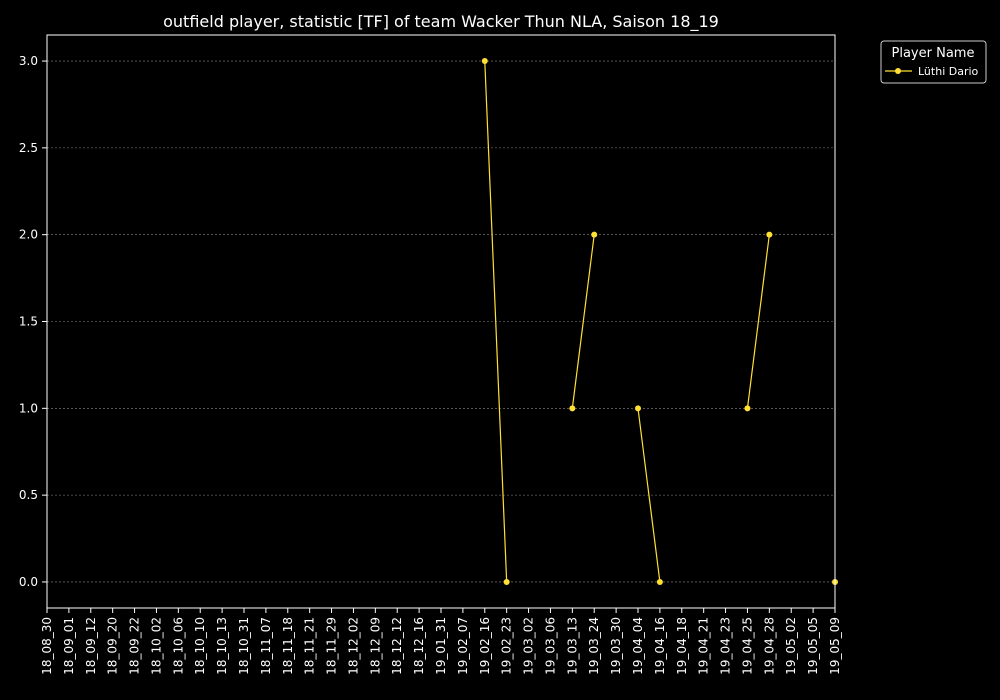 The height and width of the screenshot is (700, 1000). What do you see at coordinates (266, 646) in the screenshot?
I see `x-tick-label: 18_11_07` at bounding box center [266, 646].